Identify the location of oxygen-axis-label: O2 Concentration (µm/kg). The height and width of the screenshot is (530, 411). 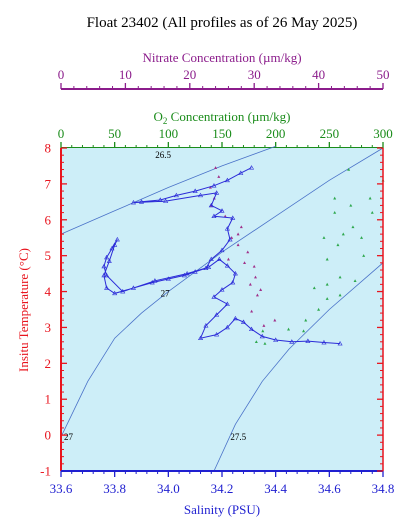
(222, 117).